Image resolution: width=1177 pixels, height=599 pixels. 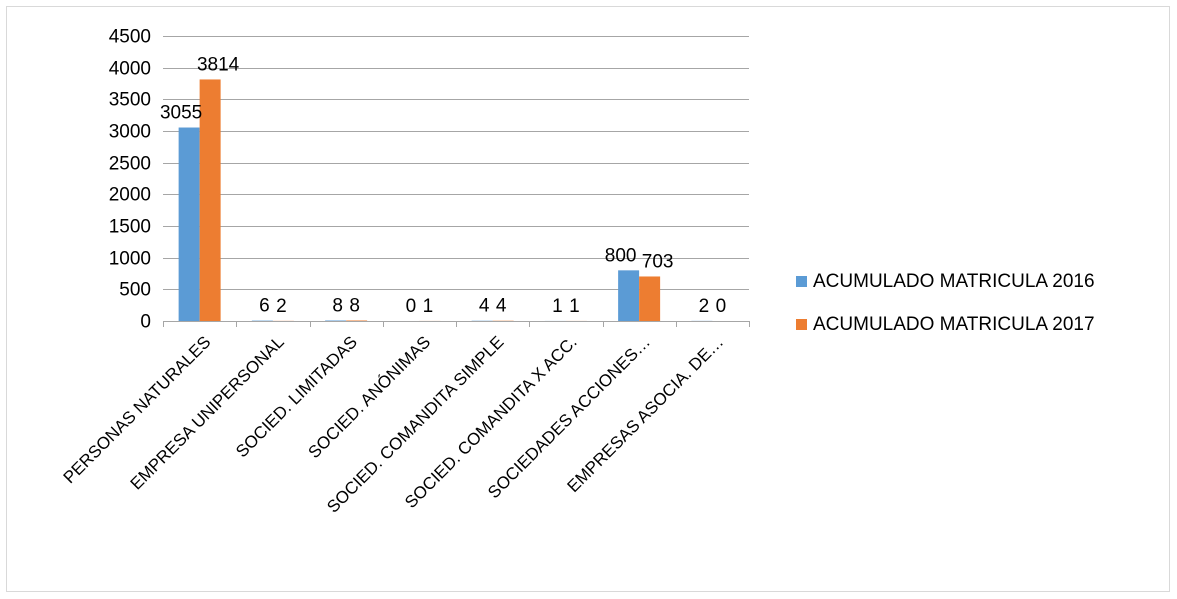 I want to click on x-category-label: SOCIED. LIMITADAS, so click(x=296, y=396).